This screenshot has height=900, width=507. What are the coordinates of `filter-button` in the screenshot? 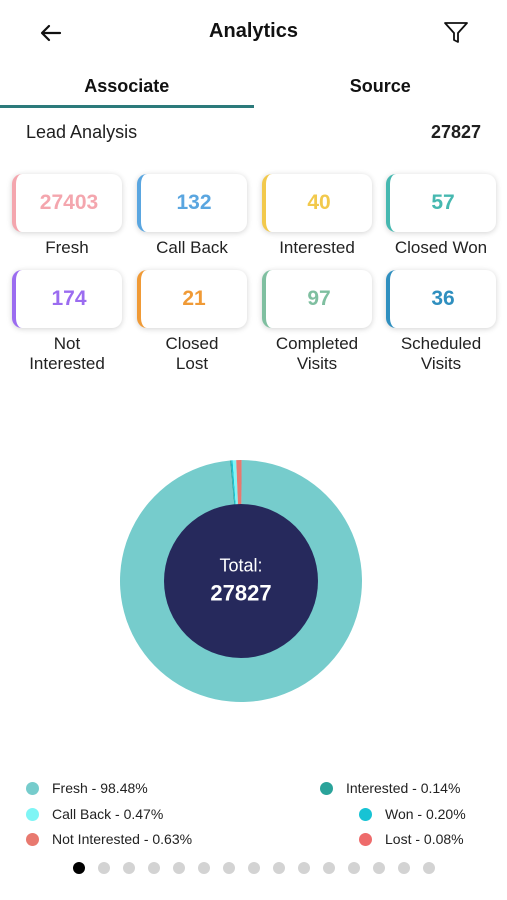 It's located at (456, 33).